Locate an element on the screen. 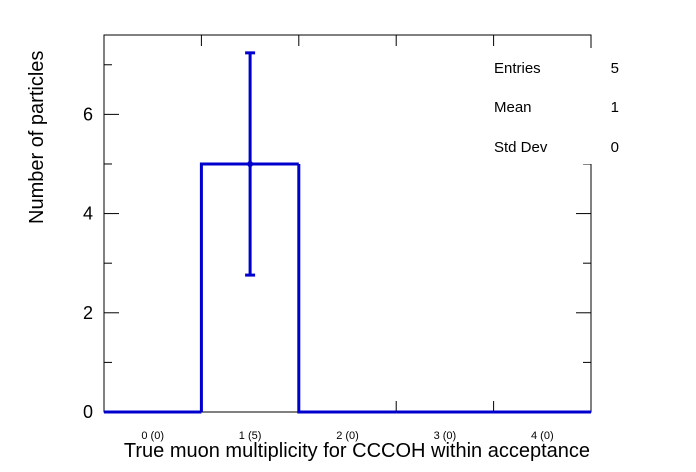  stats-box: Entries 5 Mean 1 Std Dev 0 is located at coordinates (558, 106).